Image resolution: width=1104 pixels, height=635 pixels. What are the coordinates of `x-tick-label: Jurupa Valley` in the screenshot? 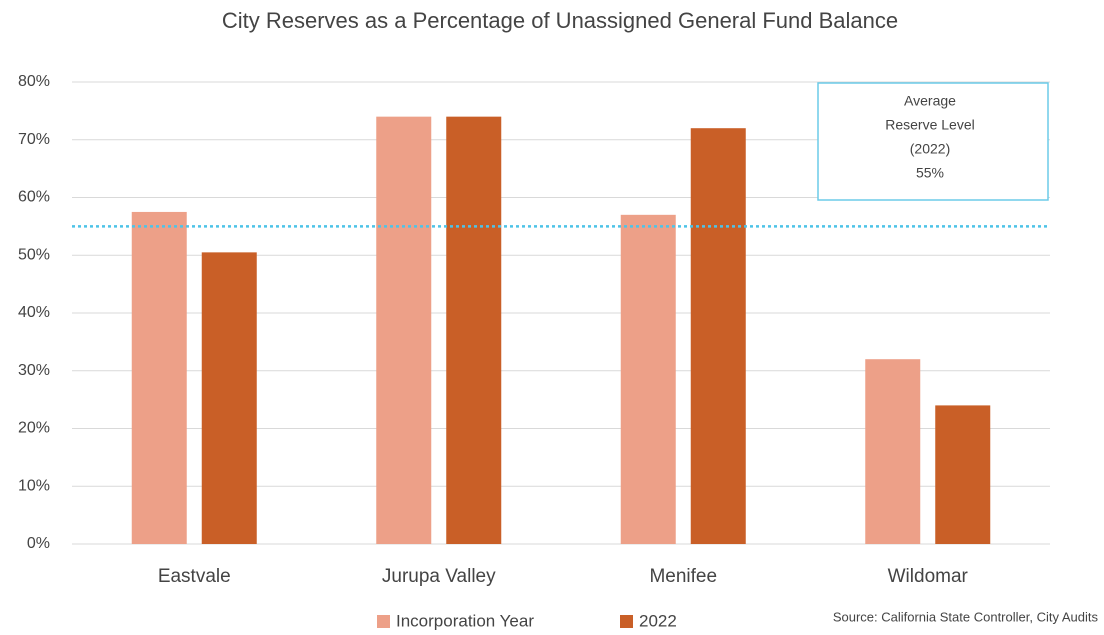 It's located at (439, 576).